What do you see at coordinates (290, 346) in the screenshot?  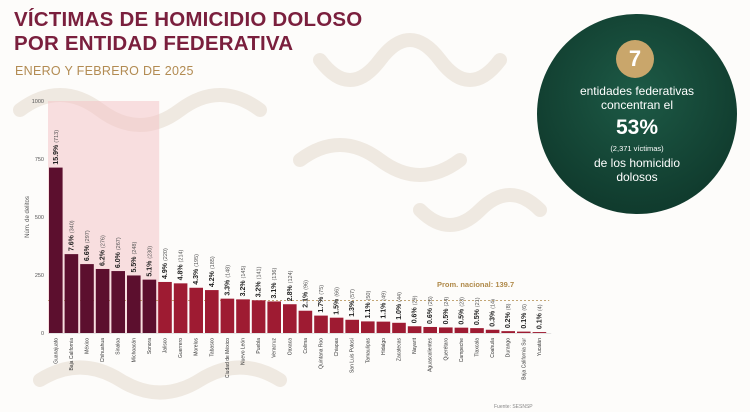 I see `category-label: Oaxaca` at bounding box center [290, 346].